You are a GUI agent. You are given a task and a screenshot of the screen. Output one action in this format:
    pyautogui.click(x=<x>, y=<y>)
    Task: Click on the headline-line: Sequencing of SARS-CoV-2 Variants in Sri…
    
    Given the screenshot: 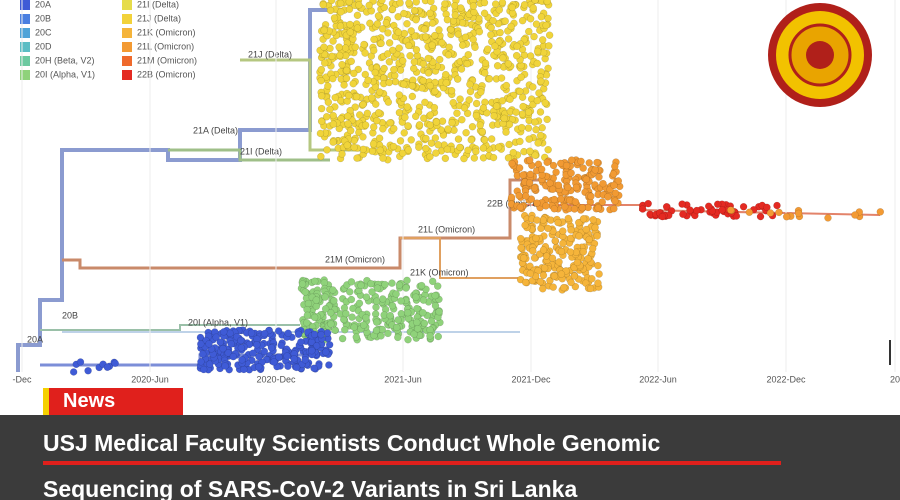 What is the action you would take?
    pyautogui.click(x=310, y=488)
    